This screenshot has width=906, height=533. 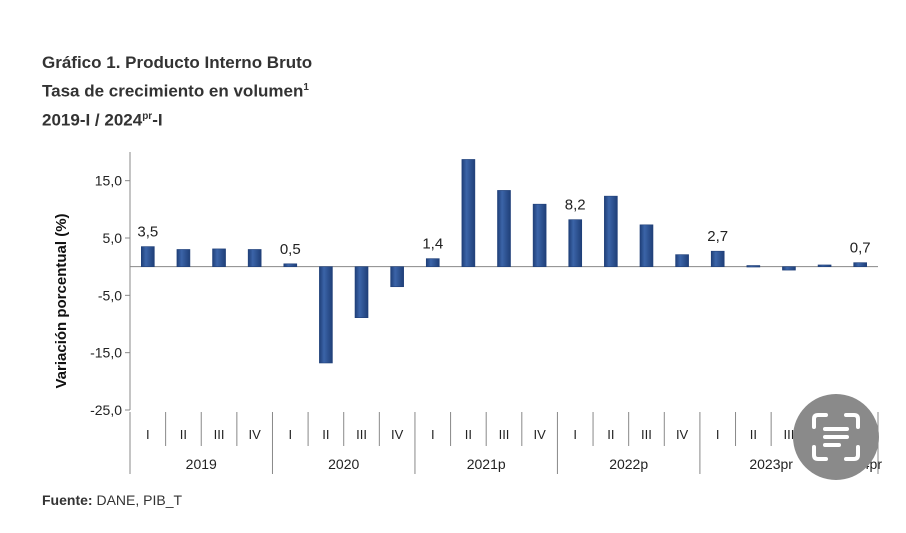 What do you see at coordinates (106, 353) in the screenshot?
I see `y-tick-label: -15,0` at bounding box center [106, 353].